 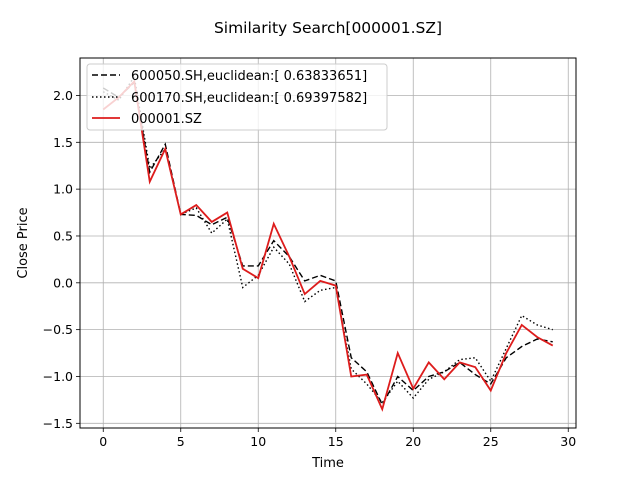 I want to click on x-tick-label: 10, so click(x=258, y=441).